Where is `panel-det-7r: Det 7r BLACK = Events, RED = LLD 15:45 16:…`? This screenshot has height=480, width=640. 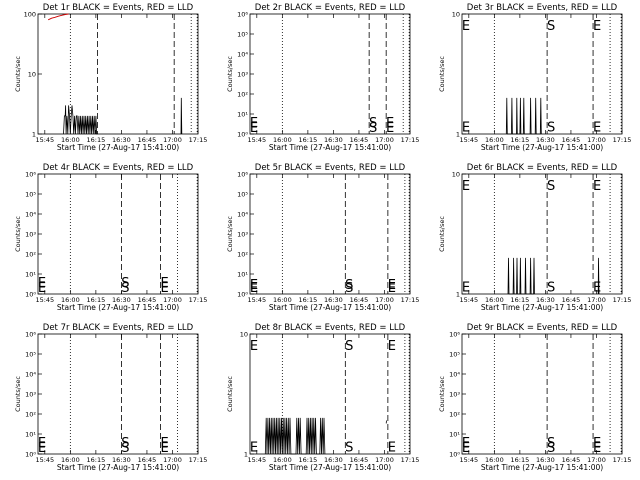 panel-det-7r: Det 7r BLACK = Events, RED = LLD 15:45 16:… is located at coordinates (110, 397).